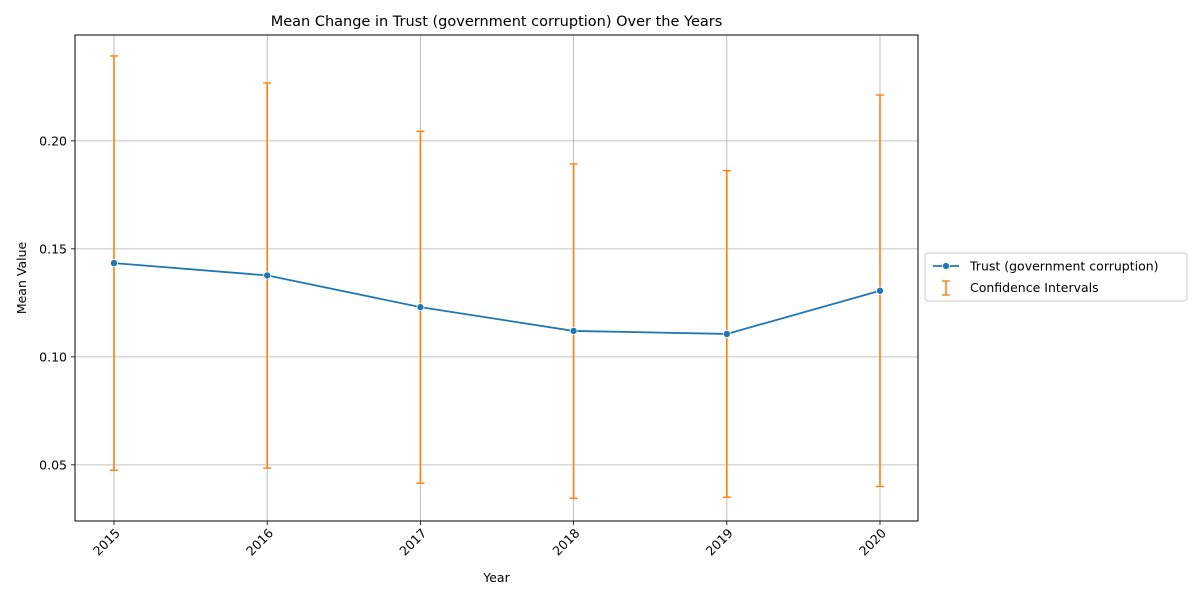 This screenshot has height=600, width=1200. I want to click on legend-label-confidence-intervals: Confidence Intervals, so click(1034, 287).